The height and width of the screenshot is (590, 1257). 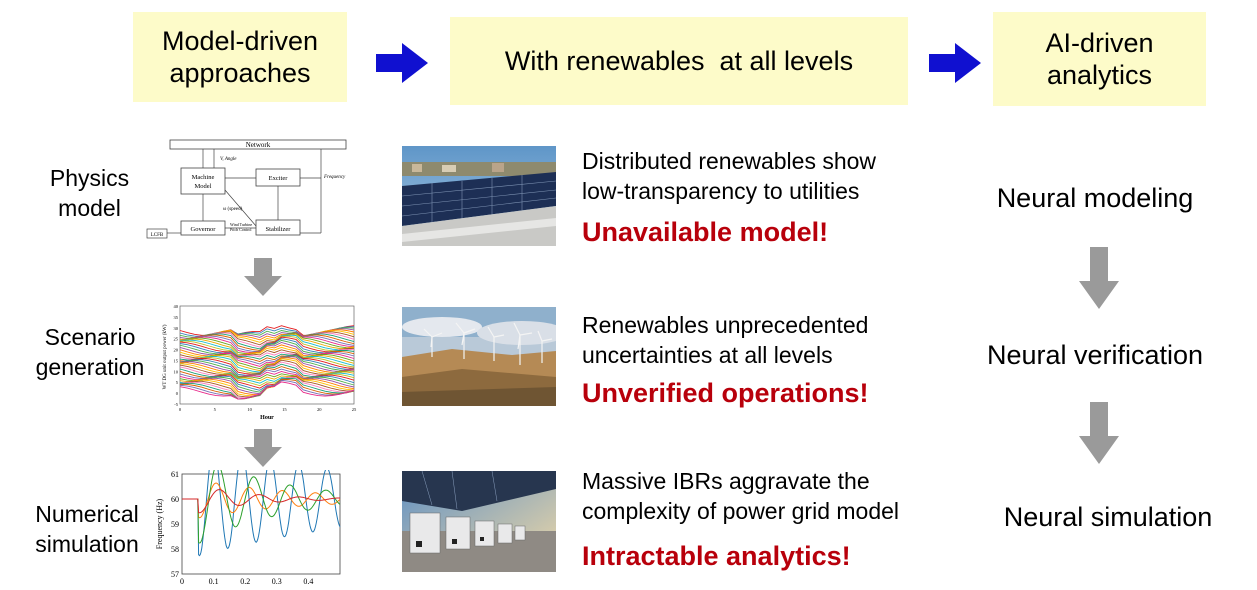 I want to click on renewables-box: With renewables at all levels, so click(x=679, y=61).